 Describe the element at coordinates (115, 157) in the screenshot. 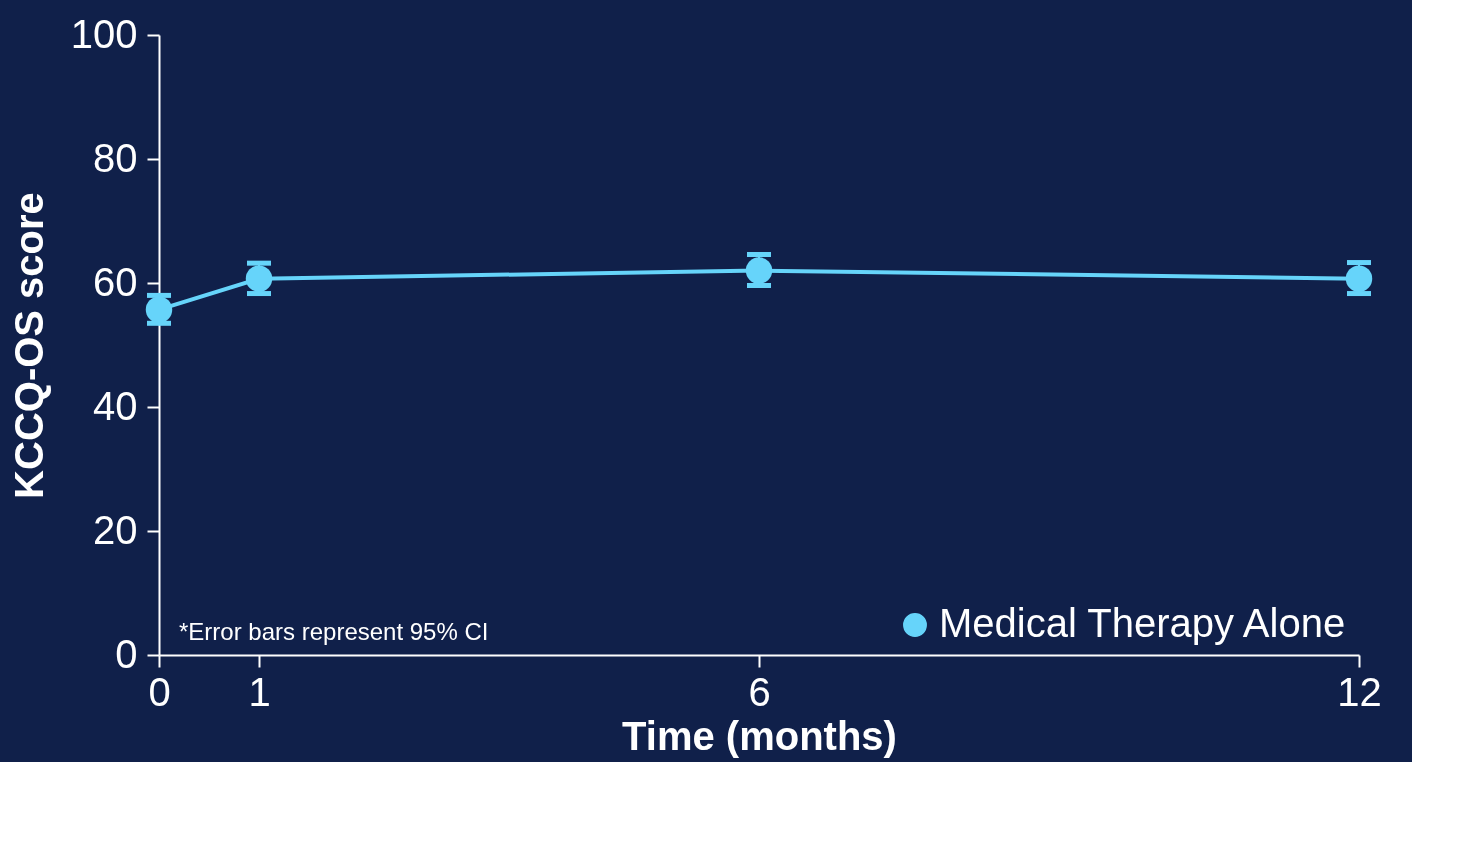

I see `y-tick-label: 80` at that location.